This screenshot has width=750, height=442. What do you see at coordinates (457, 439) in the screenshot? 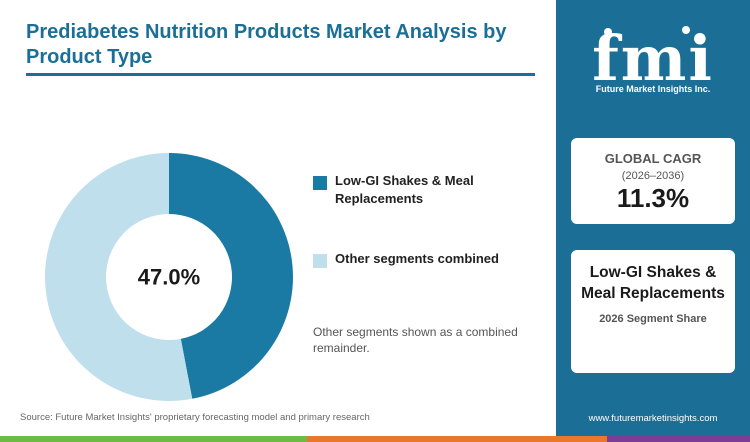
I see `bottom-bar-orange` at bounding box center [457, 439].